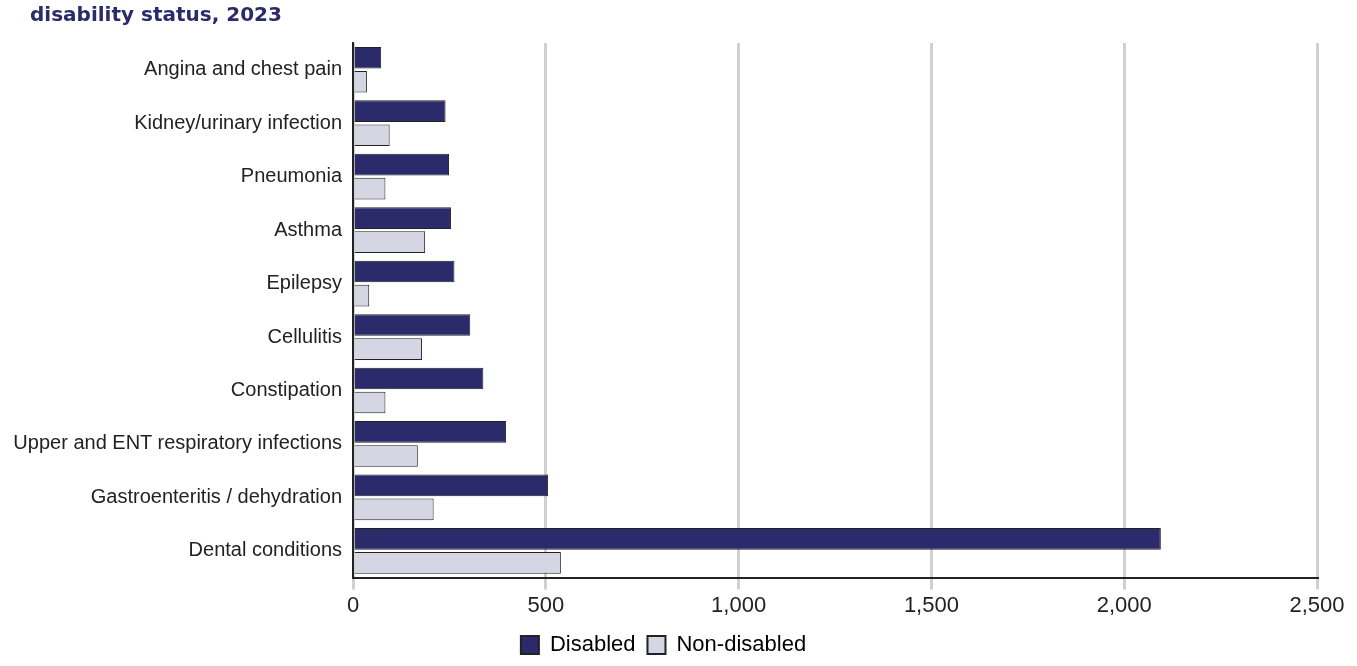 The width and height of the screenshot is (1357, 666). Describe the element at coordinates (291, 175) in the screenshot. I see `y-tick-label: Pneumonia` at that location.